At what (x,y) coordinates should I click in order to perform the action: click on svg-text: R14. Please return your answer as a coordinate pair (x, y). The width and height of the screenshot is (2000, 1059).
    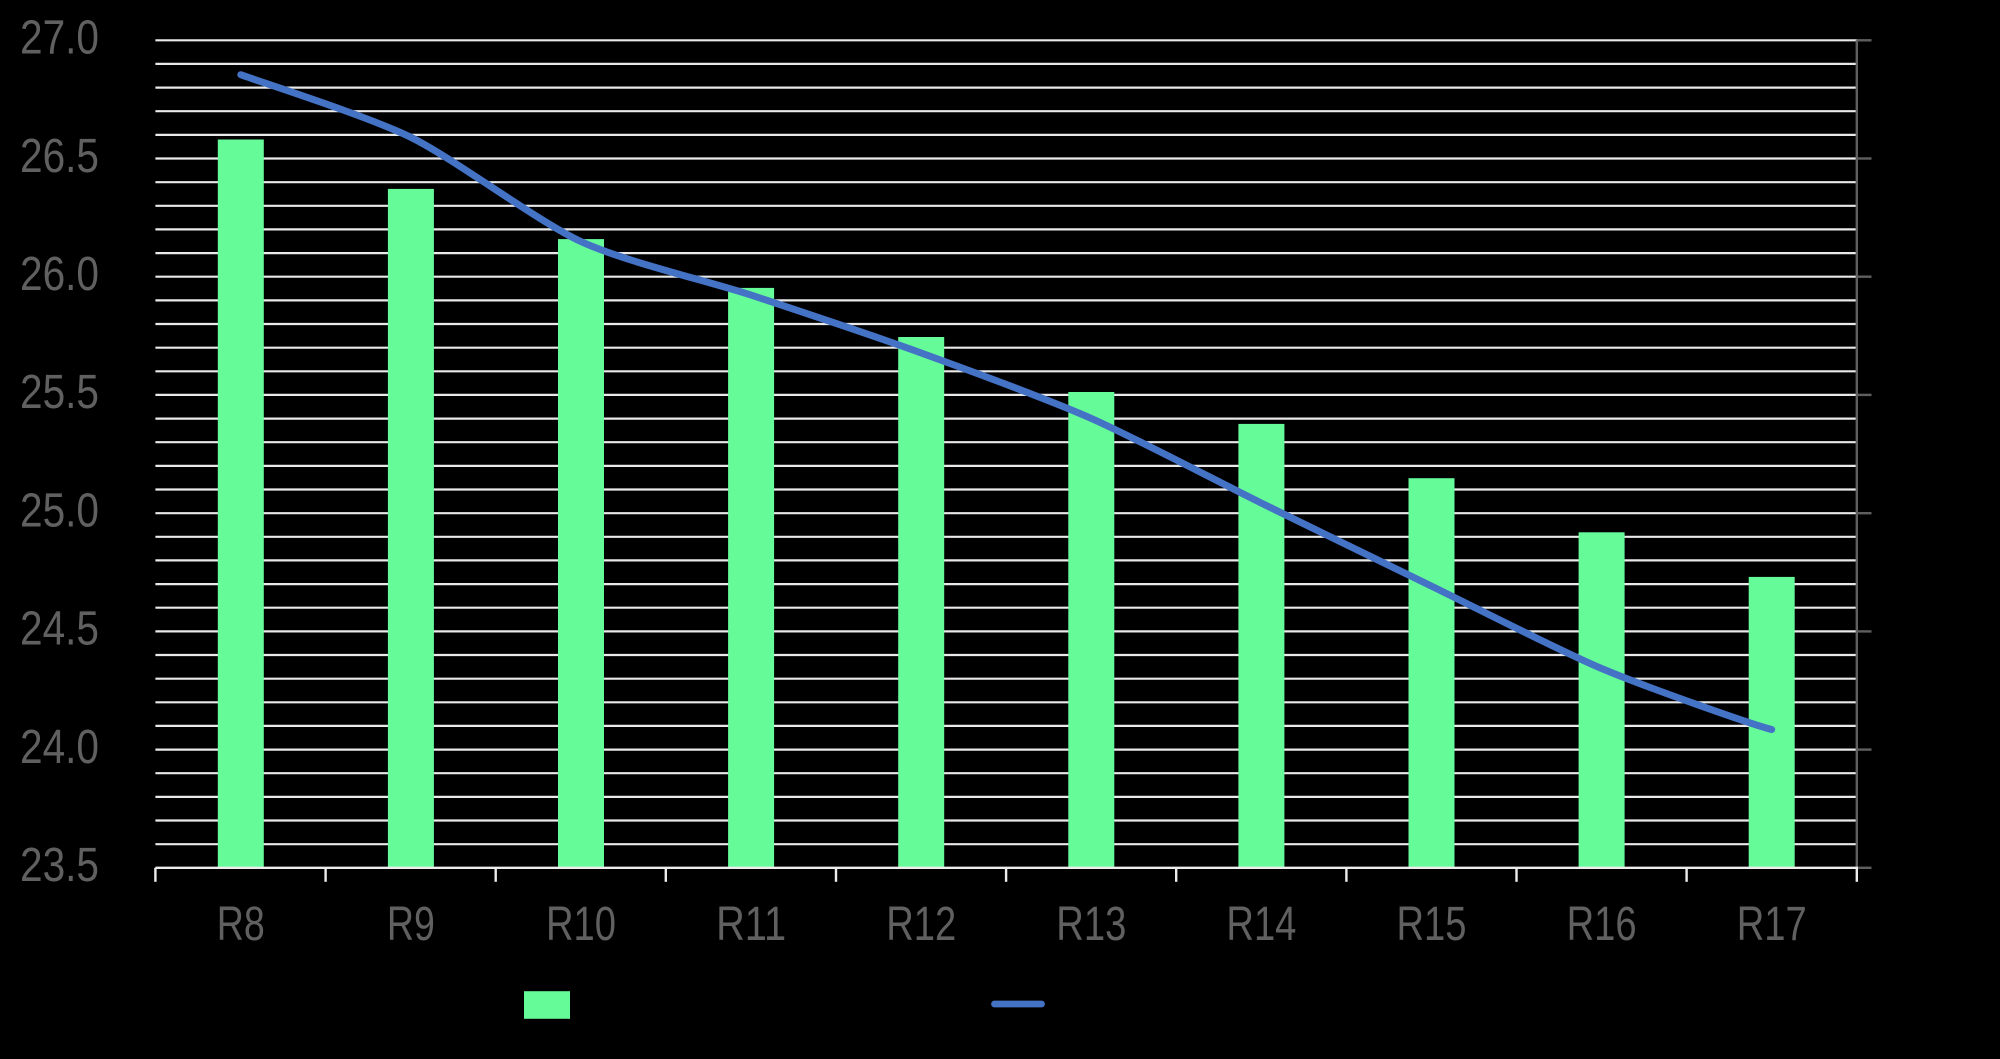
    Looking at the image, I should click on (1261, 924).